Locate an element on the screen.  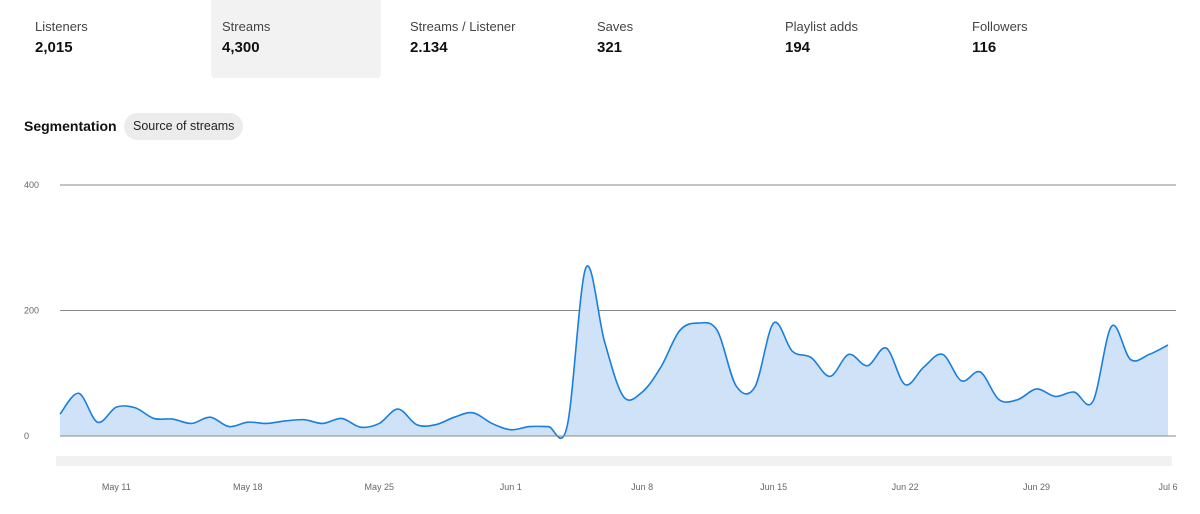
stat-label: Listeners is located at coordinates (61, 26).